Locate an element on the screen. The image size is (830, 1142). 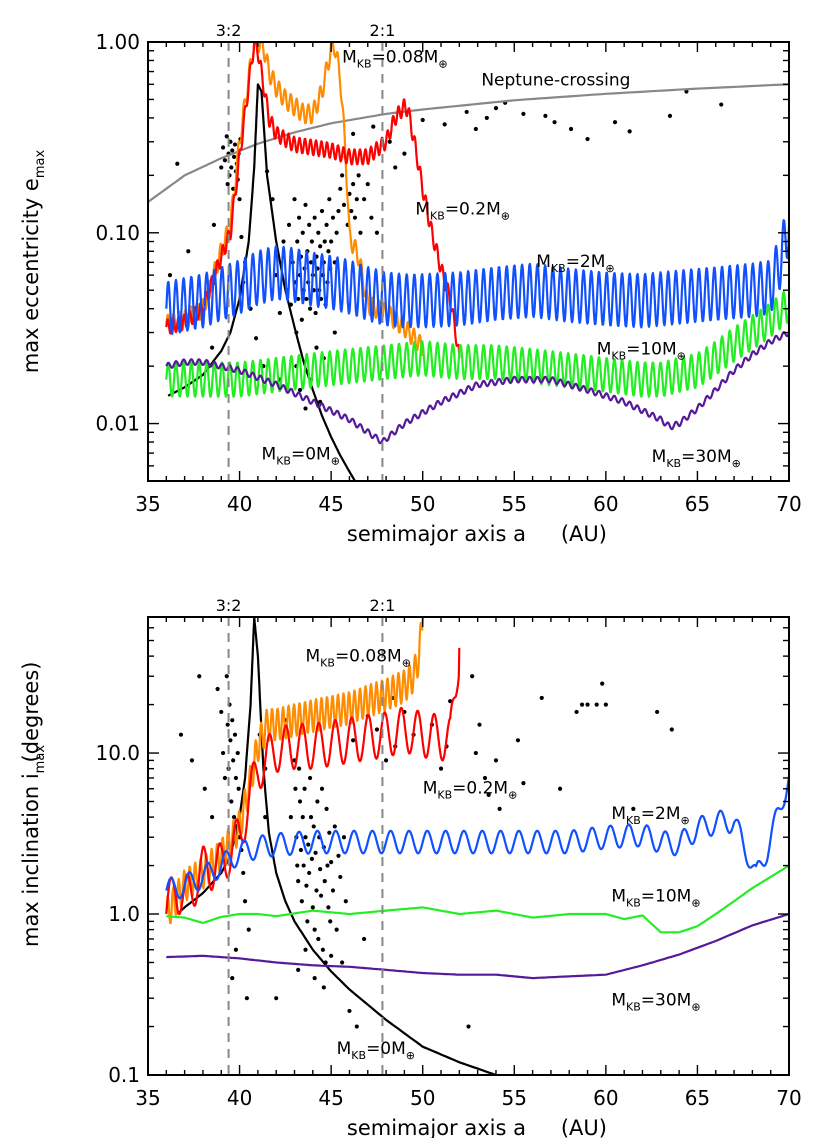
annotation-value: =0.2M is located at coordinates (480, 789).